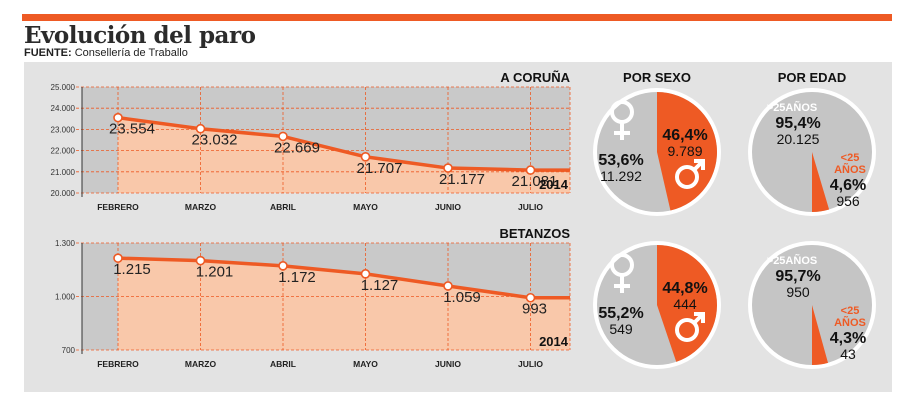  What do you see at coordinates (848, 354) in the screenshot?
I see `slice-count-label: 43` at bounding box center [848, 354].